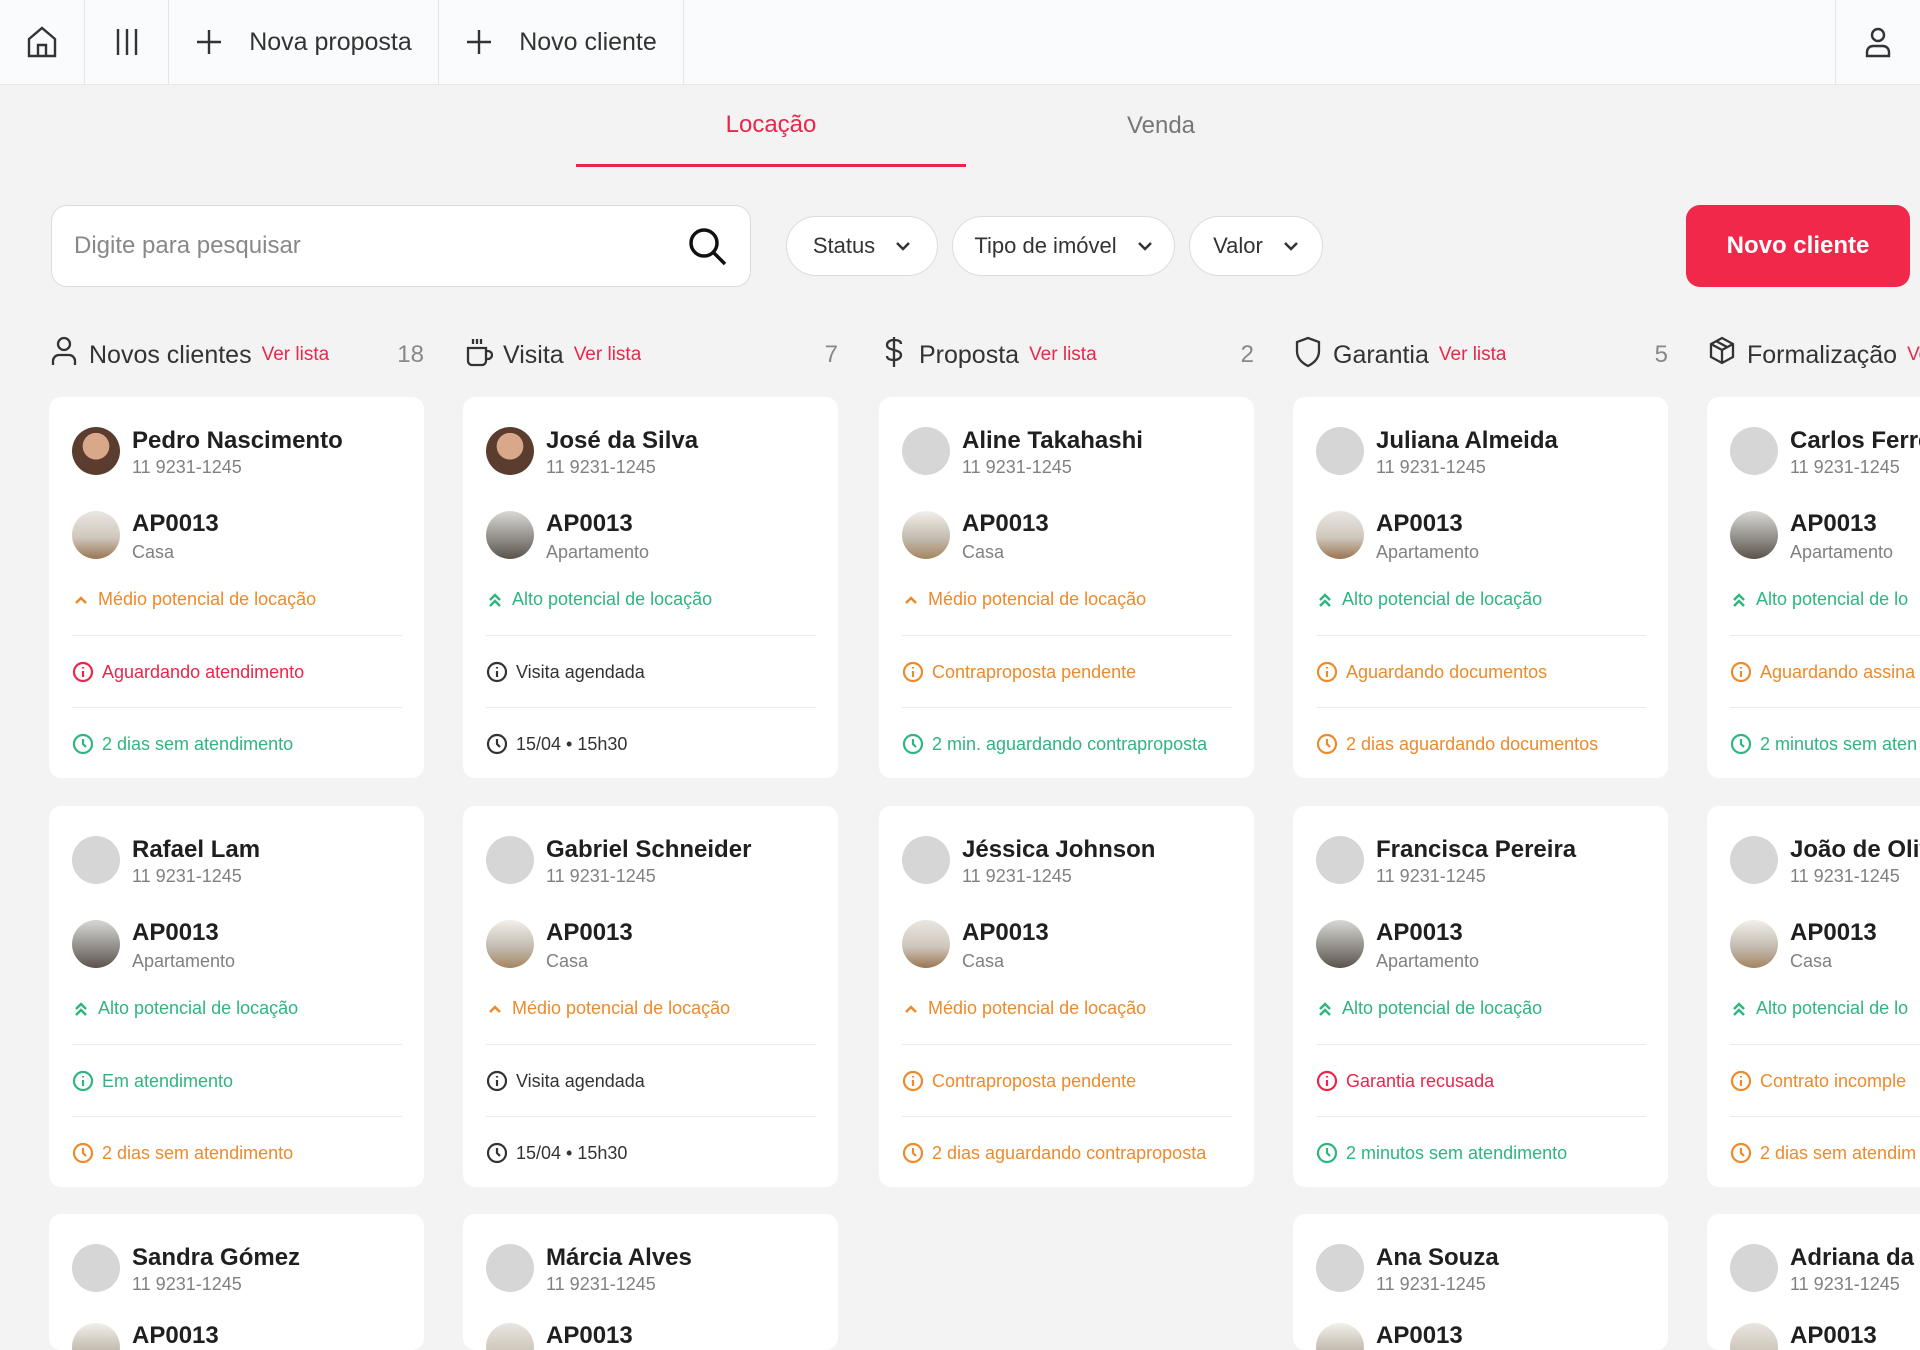 Image resolution: width=1920 pixels, height=1350 pixels. What do you see at coordinates (168, 1080) in the screenshot?
I see `status-label: Em atendimento` at bounding box center [168, 1080].